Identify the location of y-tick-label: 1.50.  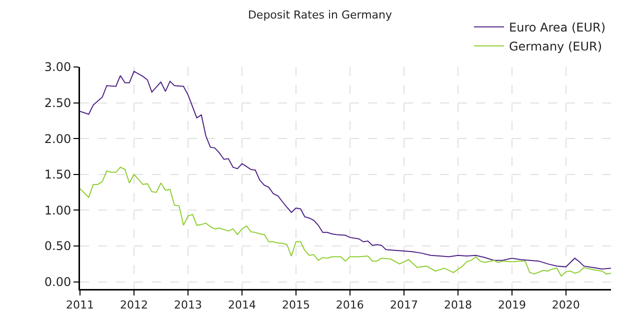
(58, 175).